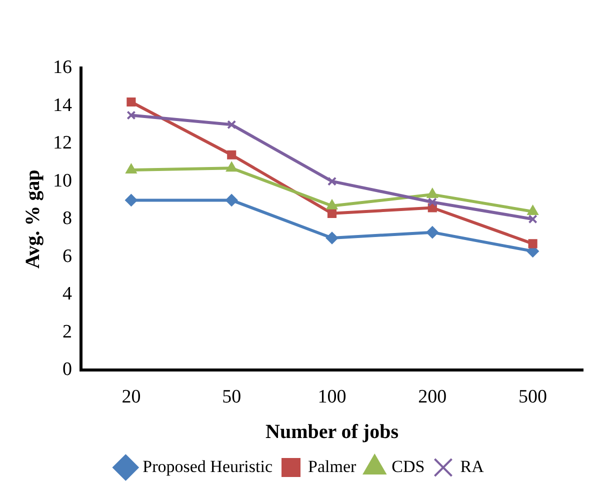 The height and width of the screenshot is (489, 610). What do you see at coordinates (207, 466) in the screenshot?
I see `legend-label: Proposed Heuristic` at bounding box center [207, 466].